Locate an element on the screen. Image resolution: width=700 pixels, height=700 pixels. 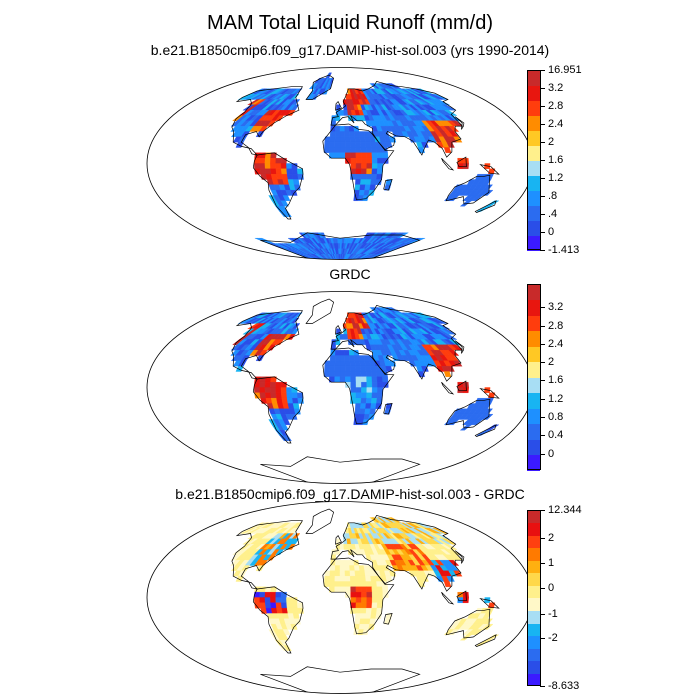
coastline-uk is located at coordinates (338, 330).